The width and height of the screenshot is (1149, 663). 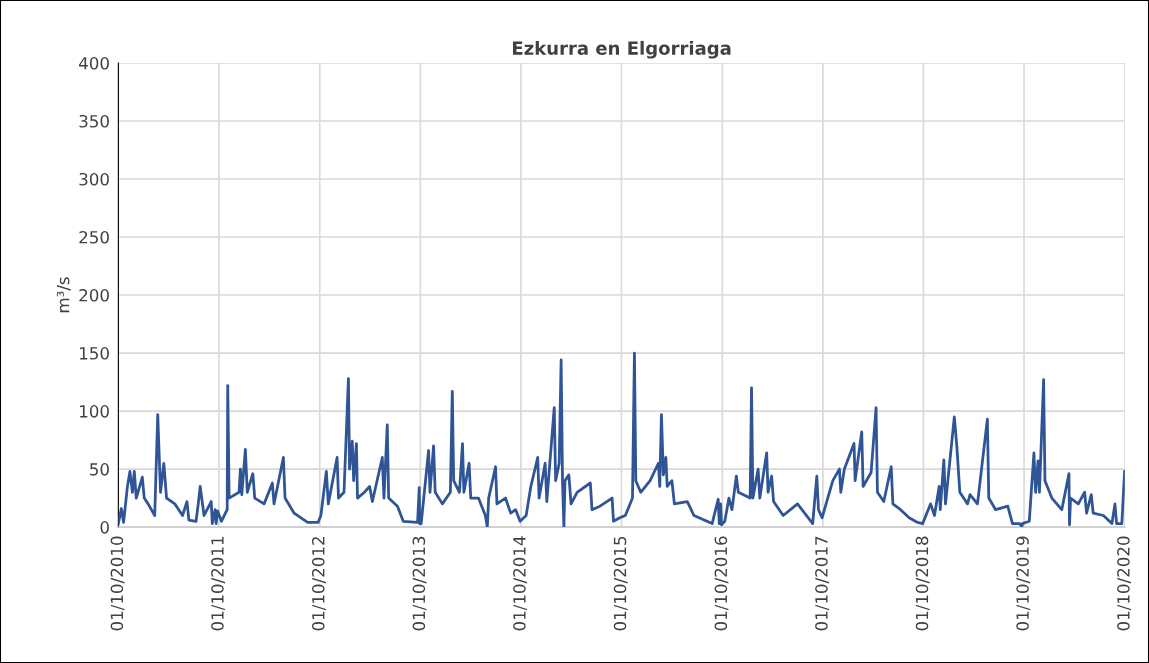 What do you see at coordinates (94, 237) in the screenshot?
I see `y-tick-label: 250` at bounding box center [94, 237].